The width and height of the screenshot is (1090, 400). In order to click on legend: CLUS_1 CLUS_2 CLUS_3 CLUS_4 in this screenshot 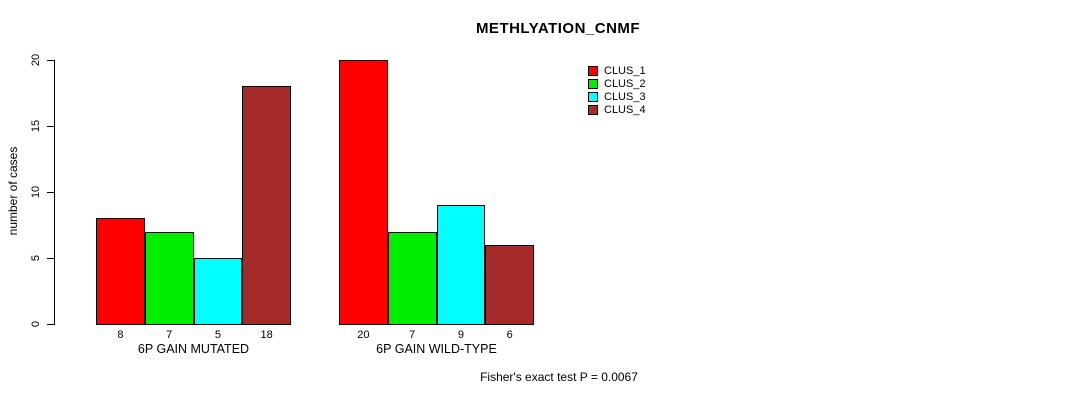, I will do `click(617, 90)`.